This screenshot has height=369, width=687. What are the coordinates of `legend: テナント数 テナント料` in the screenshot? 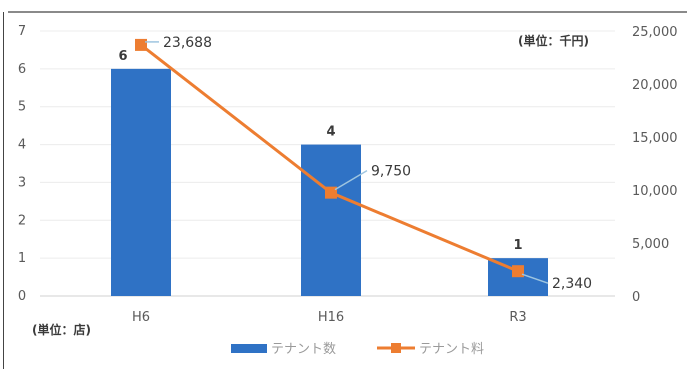 It's located at (357, 349).